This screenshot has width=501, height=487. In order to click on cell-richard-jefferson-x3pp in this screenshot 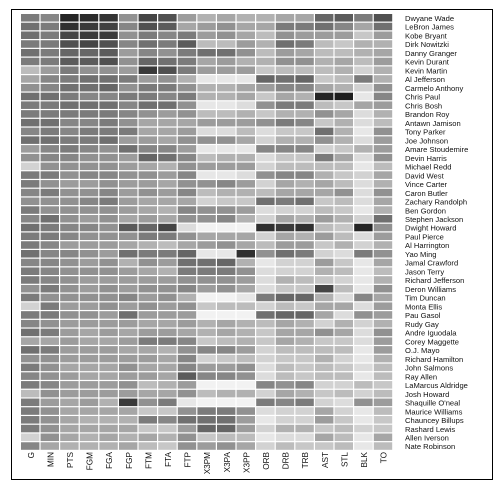, I will do `click(245, 280)`.